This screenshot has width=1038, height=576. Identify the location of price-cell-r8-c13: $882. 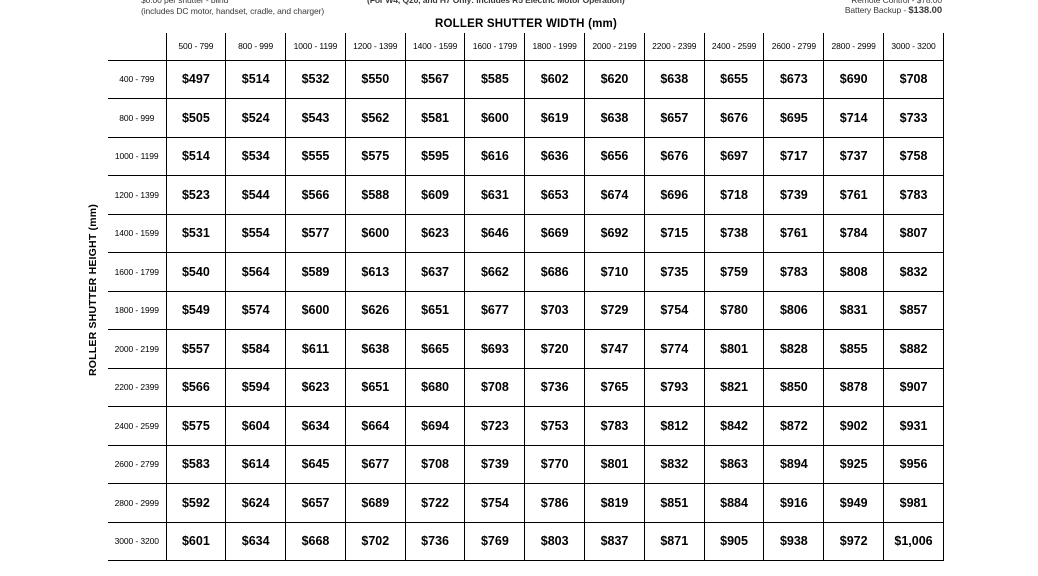
(913, 349).